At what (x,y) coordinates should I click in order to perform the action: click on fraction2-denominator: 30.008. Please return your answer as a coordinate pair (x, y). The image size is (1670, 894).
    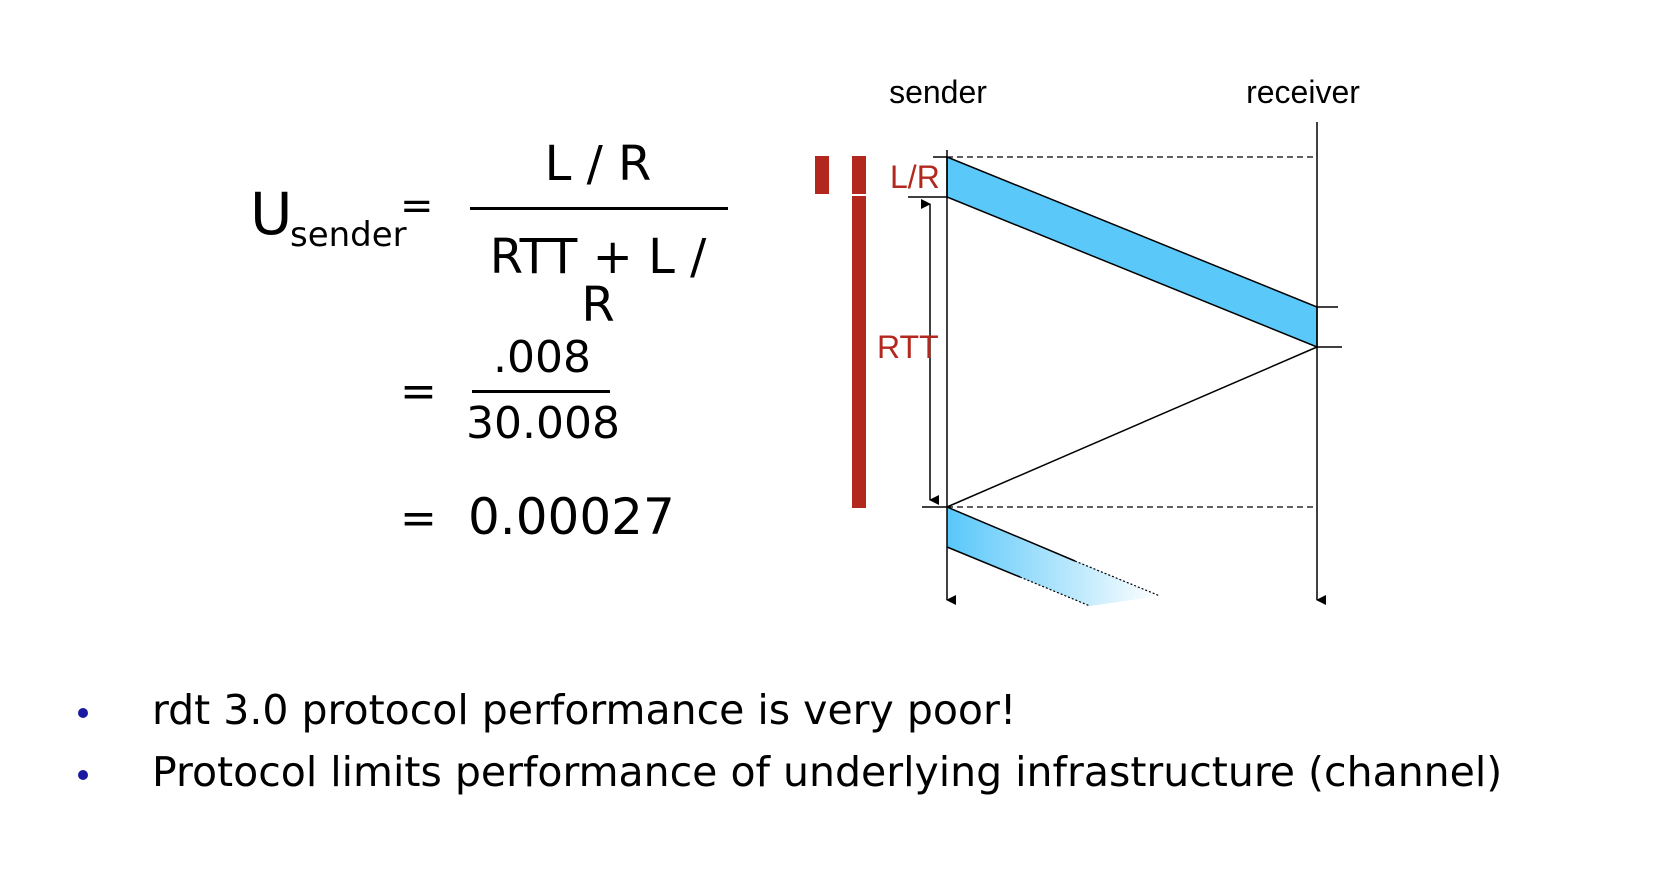
    Looking at the image, I should click on (543, 423).